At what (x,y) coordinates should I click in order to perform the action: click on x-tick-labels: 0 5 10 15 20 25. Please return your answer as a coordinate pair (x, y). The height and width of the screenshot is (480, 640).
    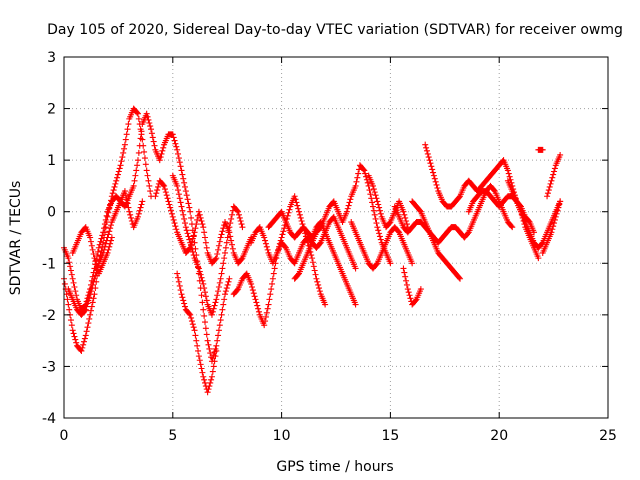
    Looking at the image, I should click on (338, 436).